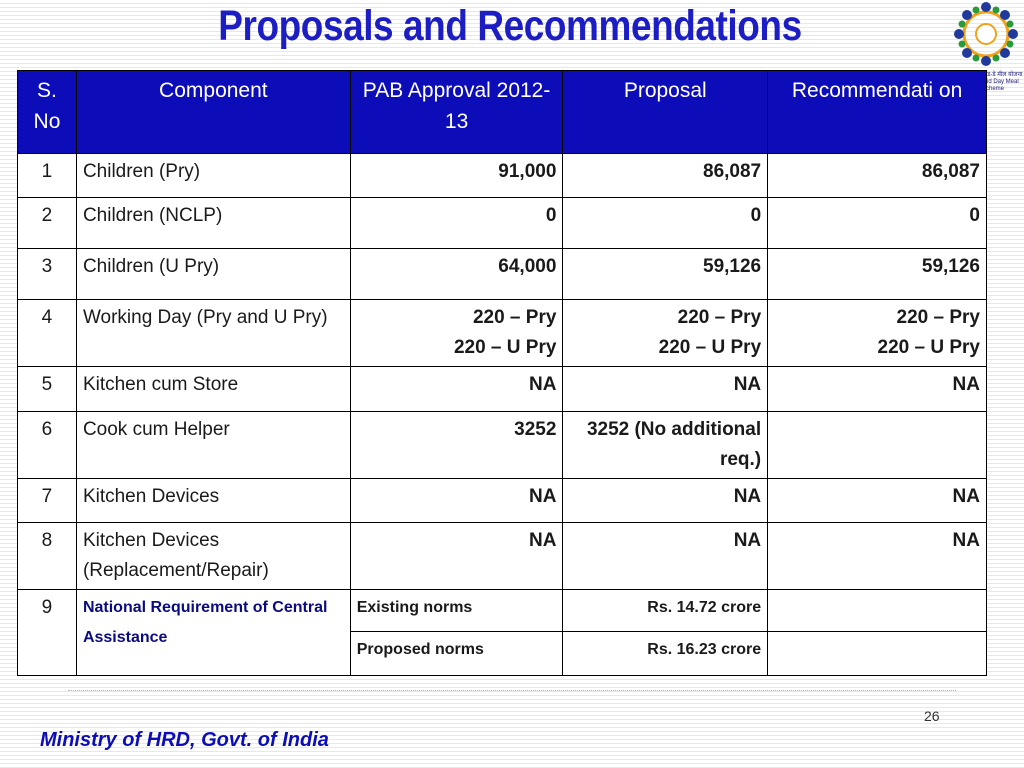  What do you see at coordinates (213, 223) in the screenshot?
I see `cell-component: Children (NCLP)` at bounding box center [213, 223].